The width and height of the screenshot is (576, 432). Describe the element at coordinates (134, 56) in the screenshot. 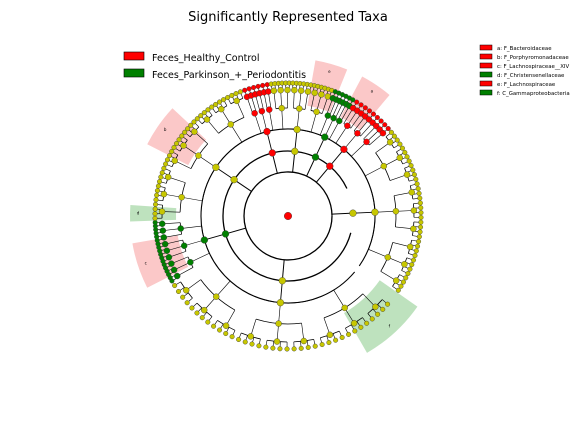

I see `legend-swatch-healthy` at that location.